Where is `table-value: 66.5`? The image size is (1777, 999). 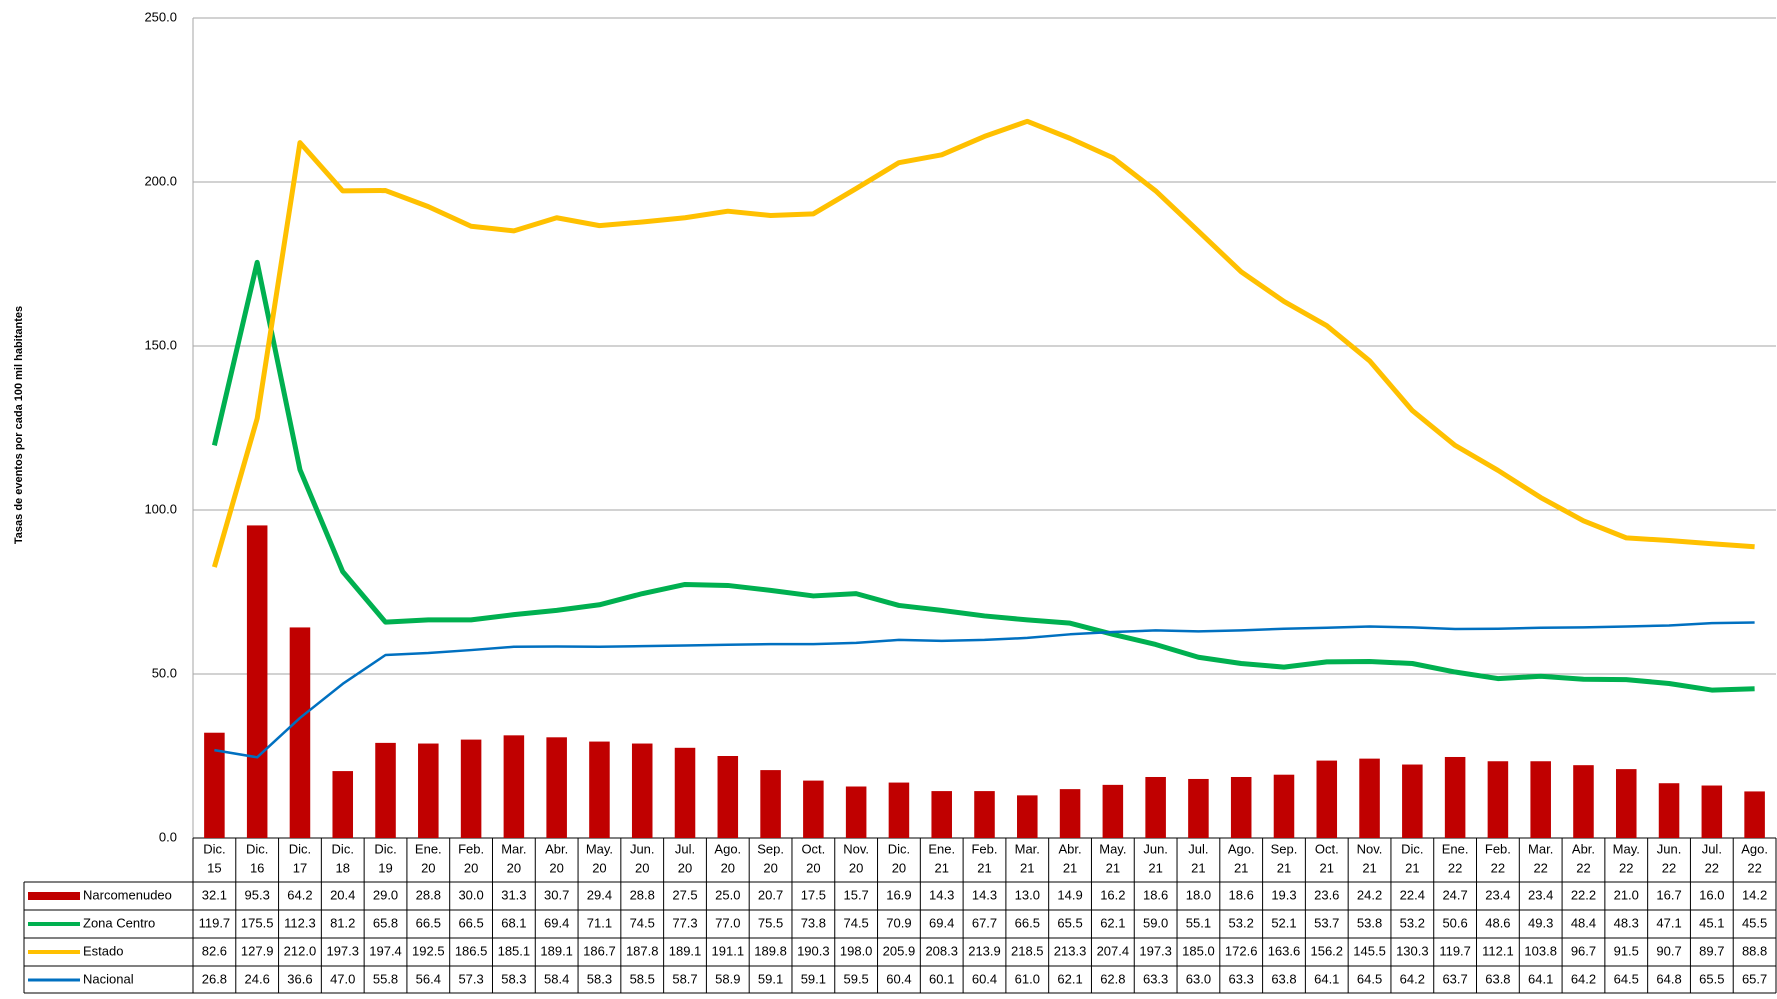 table-value: 66.5 is located at coordinates (470, 922).